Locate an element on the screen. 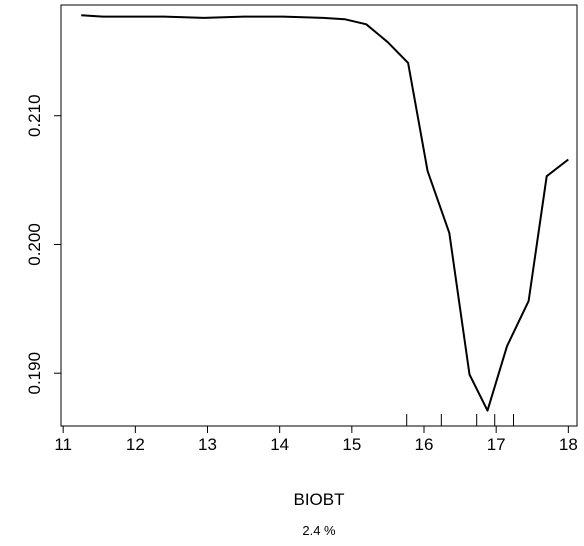  y-tick-label: 0.200 is located at coordinates (34, 244).